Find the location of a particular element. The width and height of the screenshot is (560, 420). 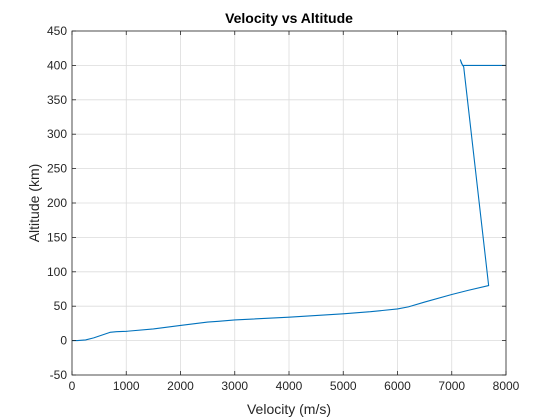

y-tick-labels: -50 0 50 100 150 200 250 300 350 400 450 is located at coordinates (57, 203).